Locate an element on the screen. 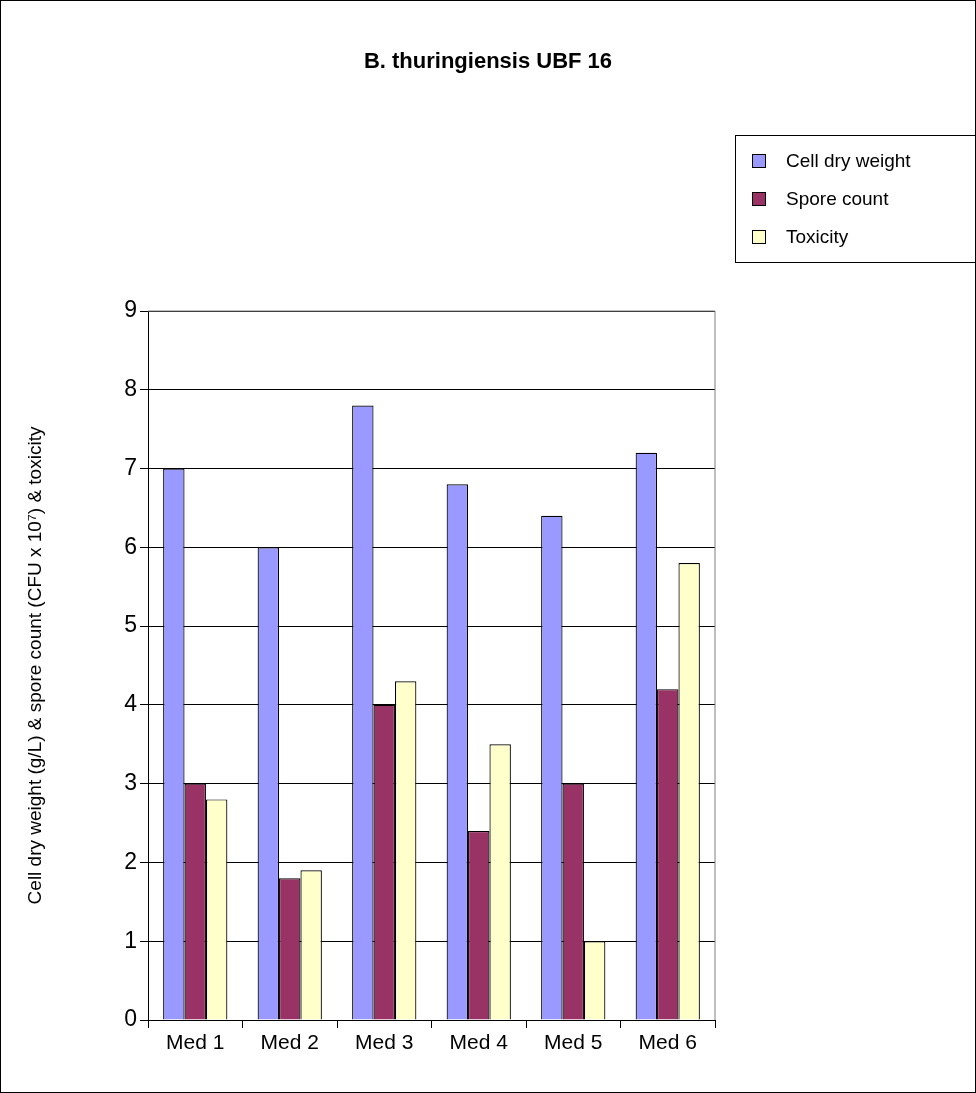 Image resolution: width=976 pixels, height=1093 pixels. y-tick-label: 8 is located at coordinates (130, 388).